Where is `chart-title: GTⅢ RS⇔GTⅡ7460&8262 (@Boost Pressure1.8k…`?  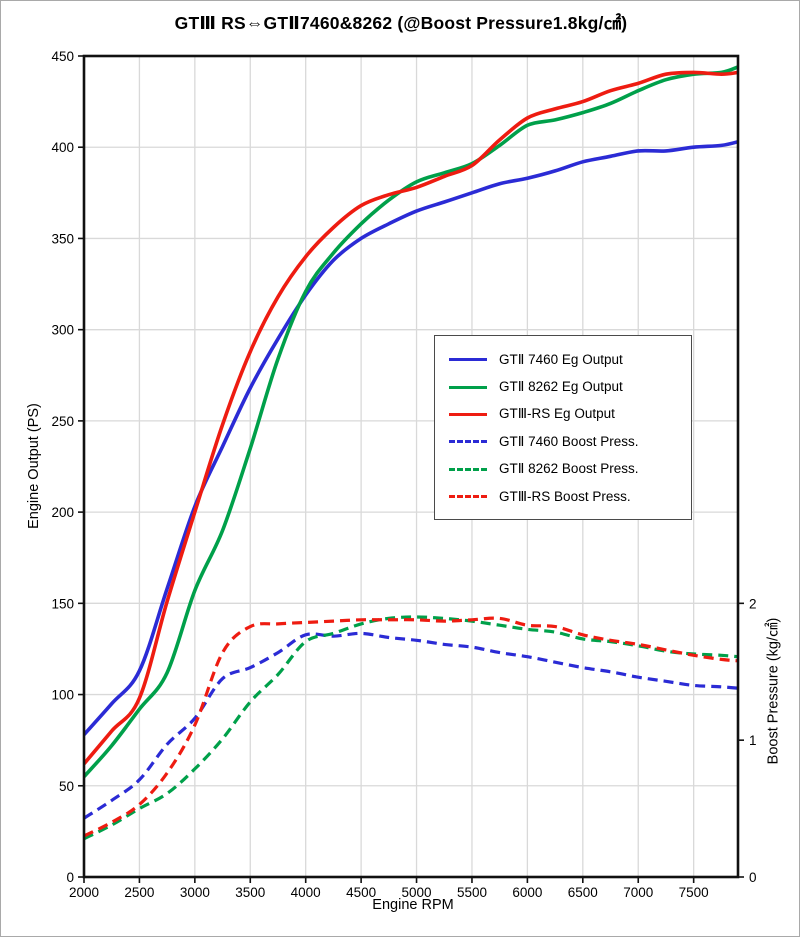 chart-title: GTⅢ RS⇔GTⅡ7460&8262 (@Boost Pressure1.8k… is located at coordinates (401, 23).